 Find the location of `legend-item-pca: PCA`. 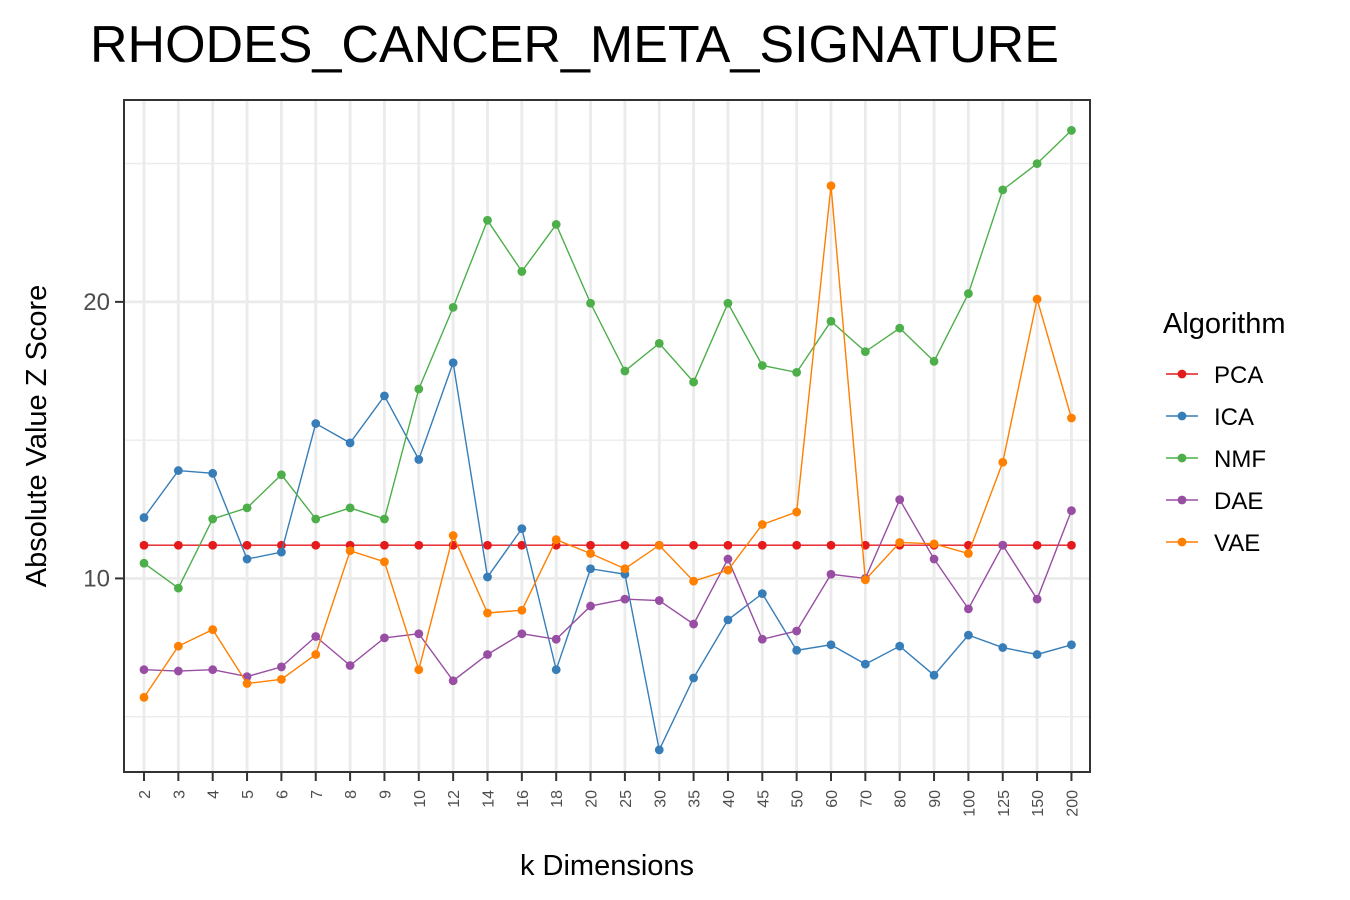

legend-item-pca: PCA is located at coordinates (1214, 375).